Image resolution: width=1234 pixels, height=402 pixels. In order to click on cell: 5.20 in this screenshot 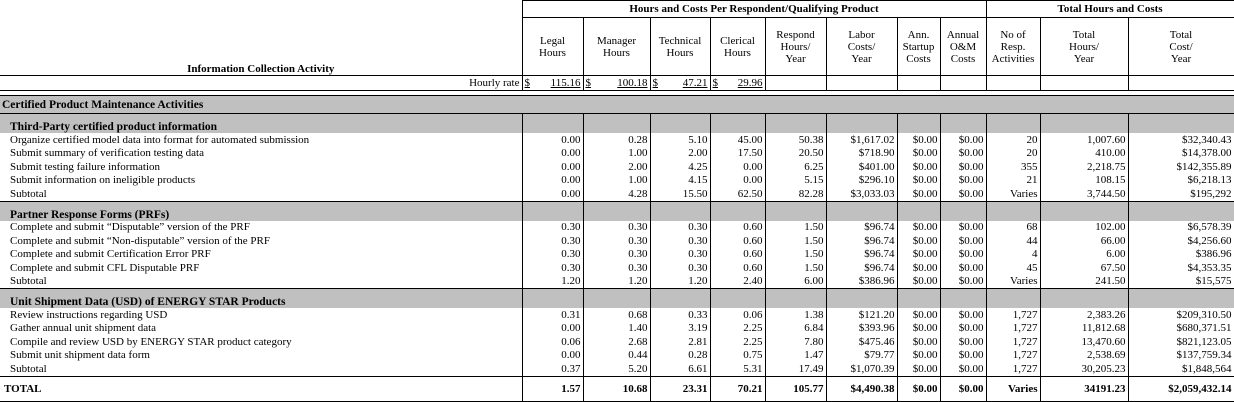, I will do `click(616, 369)`.